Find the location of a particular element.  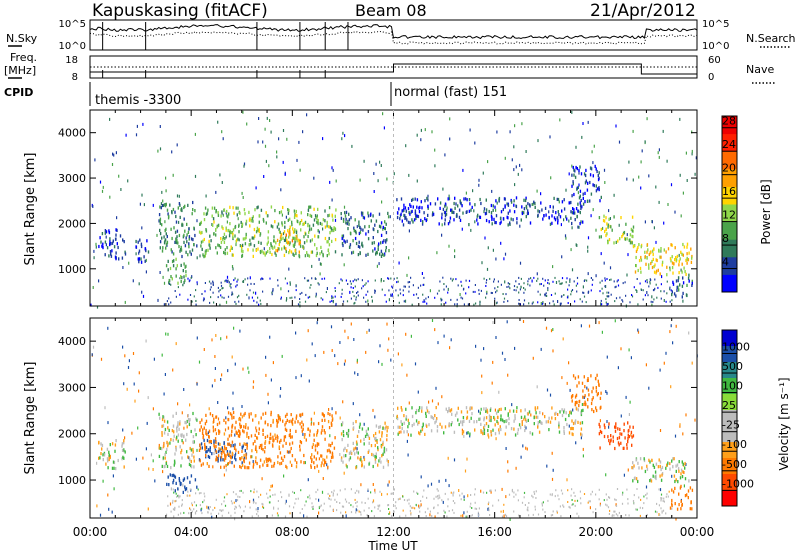

freq-label-line2: [MHz] is located at coordinates (20, 70).